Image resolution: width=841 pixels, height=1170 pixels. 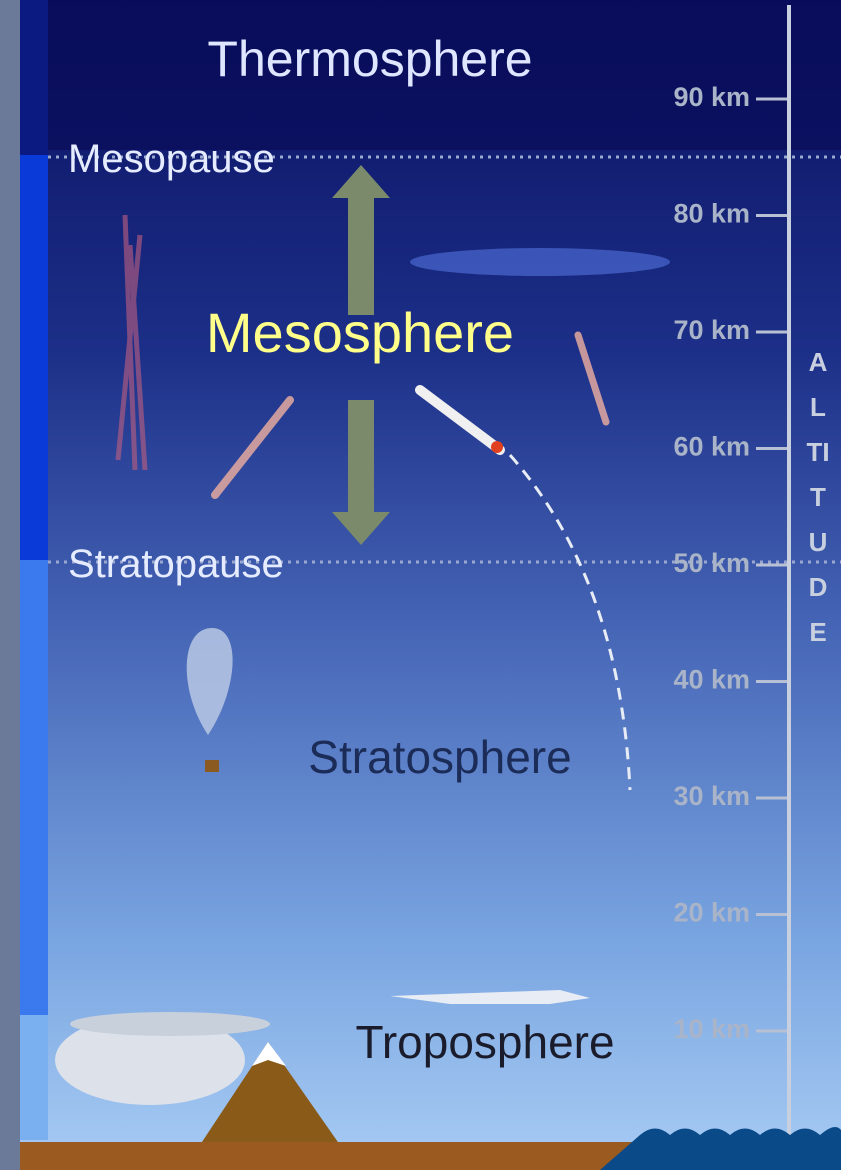 What do you see at coordinates (209, 681) in the screenshot?
I see `balloon` at bounding box center [209, 681].